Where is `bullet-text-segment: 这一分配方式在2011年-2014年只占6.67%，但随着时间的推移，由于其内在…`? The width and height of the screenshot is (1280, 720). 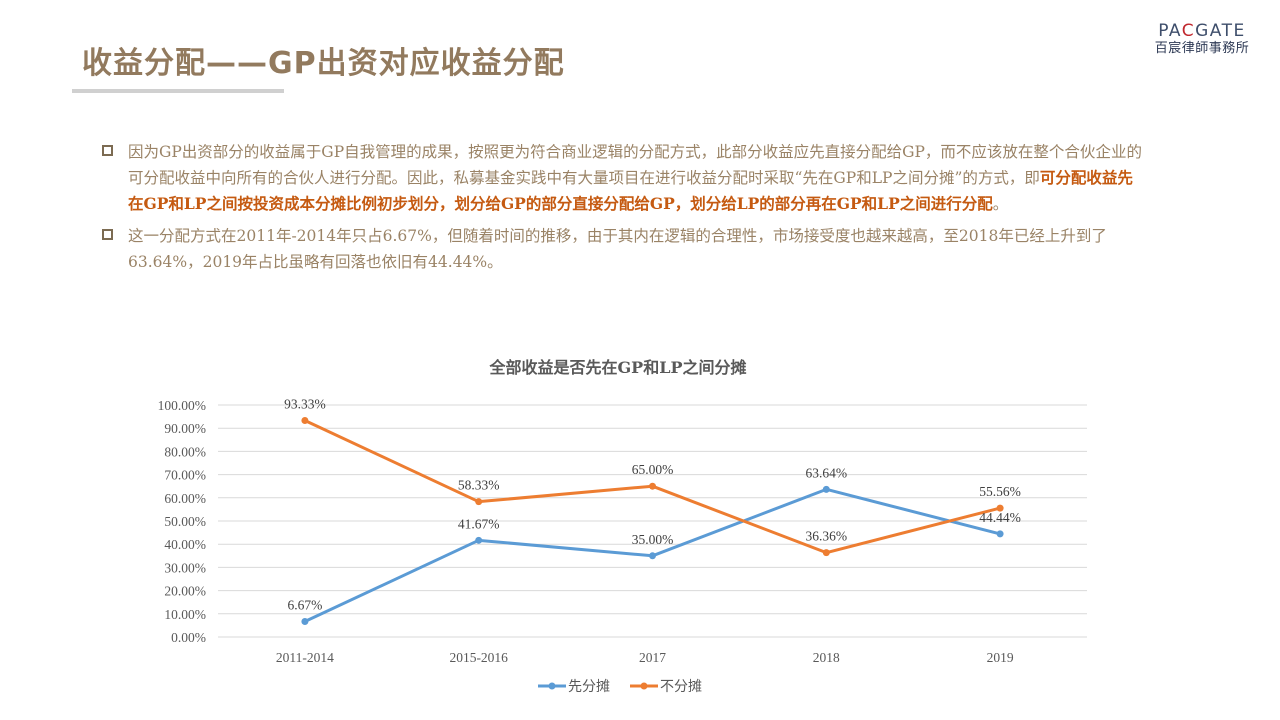 bullet-text-segment: 这一分配方式在2011年-2014年只占6.67%，但随着时间的推移，由于其内在… is located at coordinates (617, 249).